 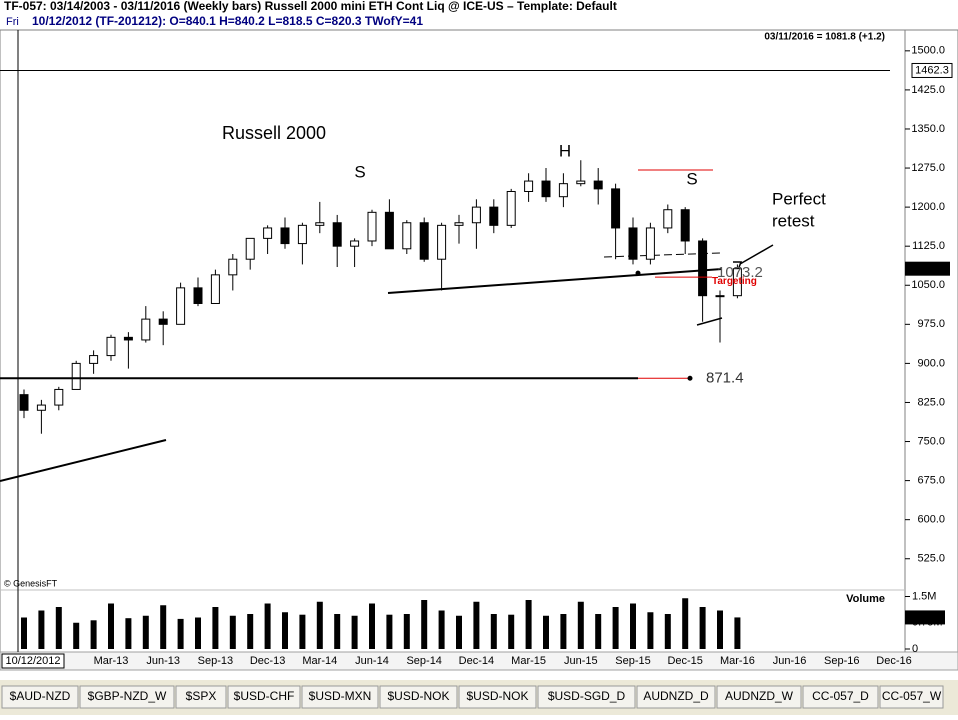 I want to click on y-tick-label: 1425.0, so click(x=928, y=90).